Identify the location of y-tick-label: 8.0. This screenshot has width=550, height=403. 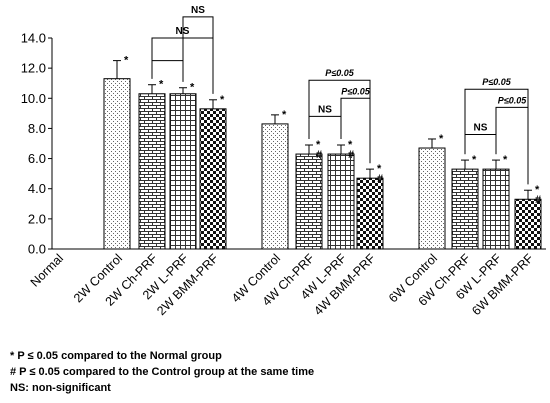
(37, 128).